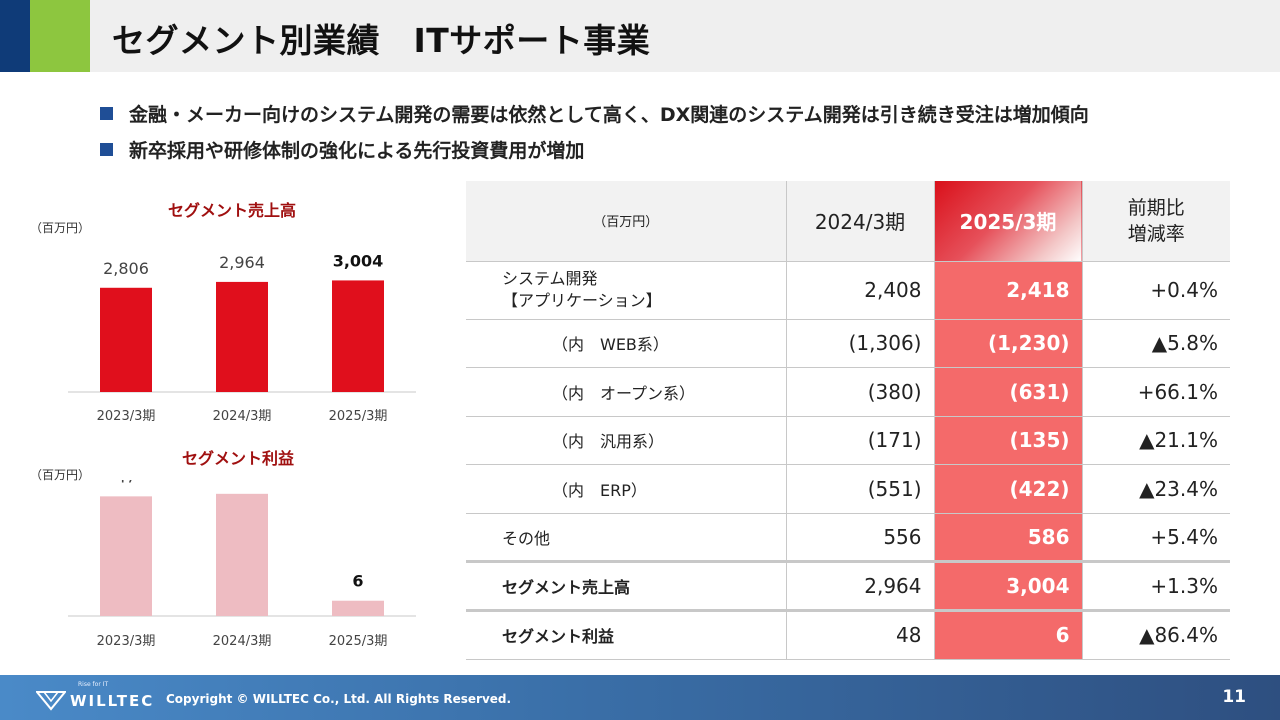 Image resolution: width=1280 pixels, height=720 pixels. I want to click on col-ratio-header: 前期比 増減率, so click(1156, 221).